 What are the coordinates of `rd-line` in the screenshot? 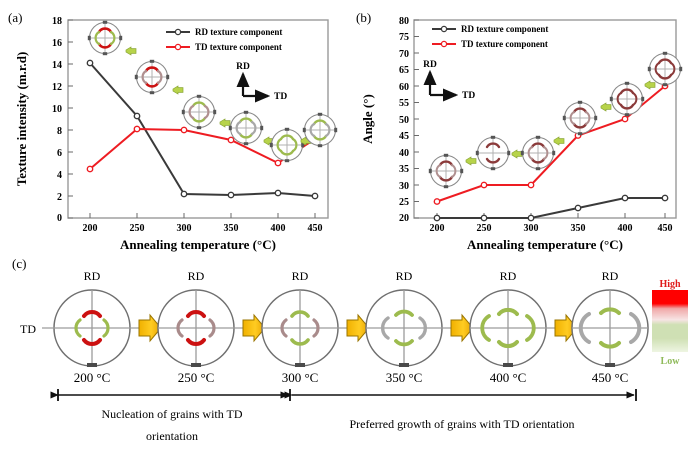 It's located at (551, 208).